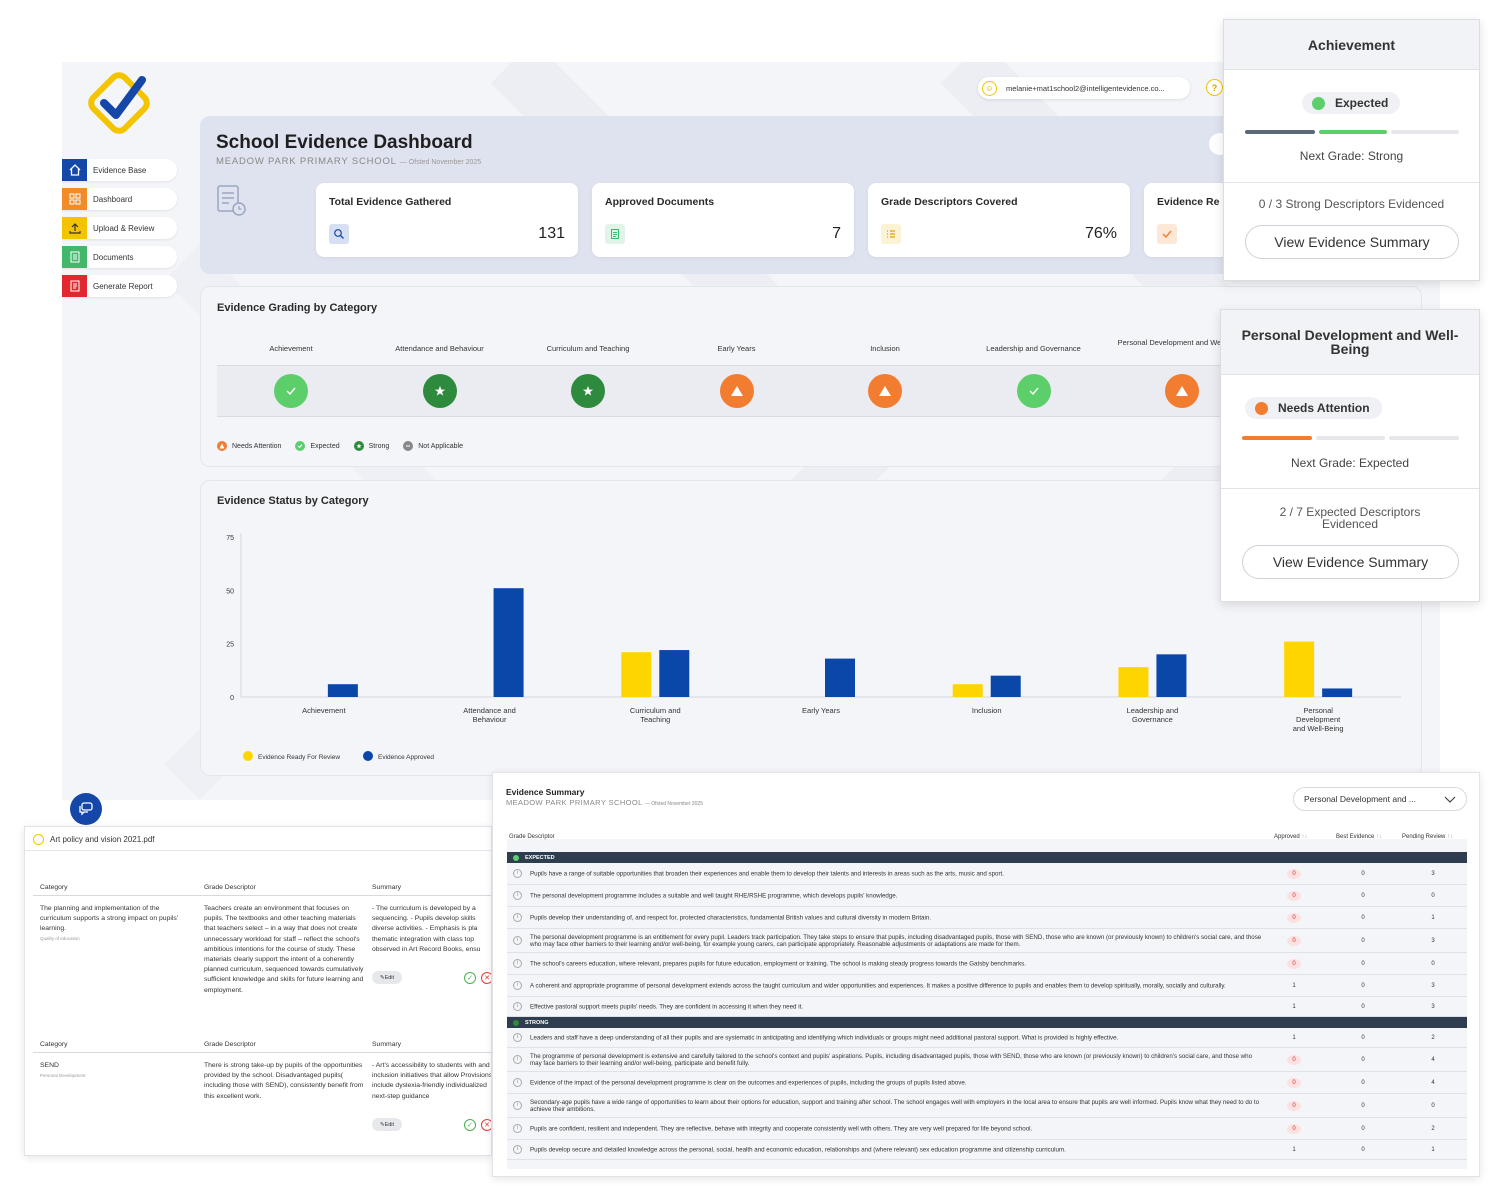  What do you see at coordinates (537, 1022) in the screenshot?
I see `group-label: STRONG` at bounding box center [537, 1022].